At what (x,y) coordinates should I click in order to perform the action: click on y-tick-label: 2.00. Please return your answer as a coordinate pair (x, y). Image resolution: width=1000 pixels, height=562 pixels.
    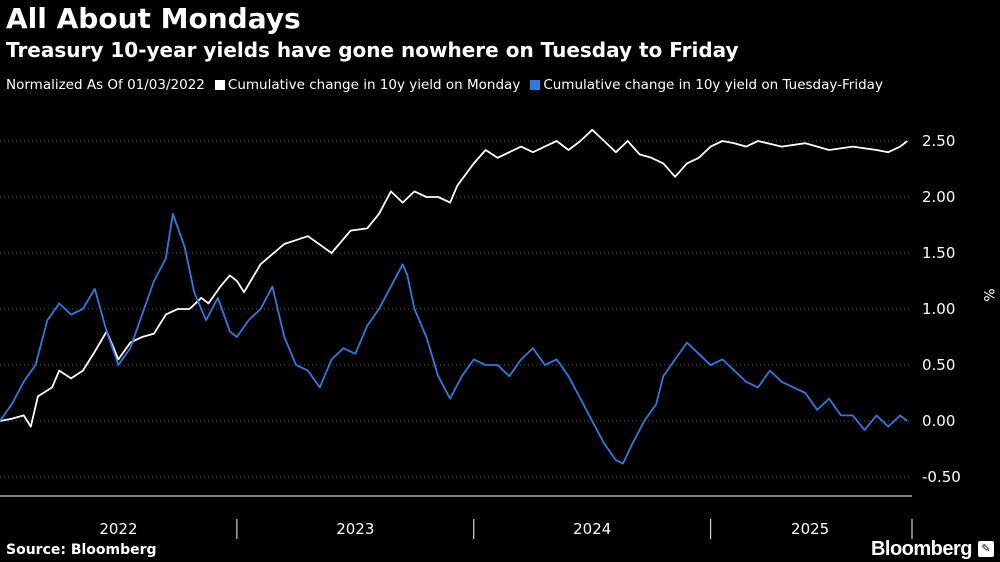
    Looking at the image, I should click on (938, 197).